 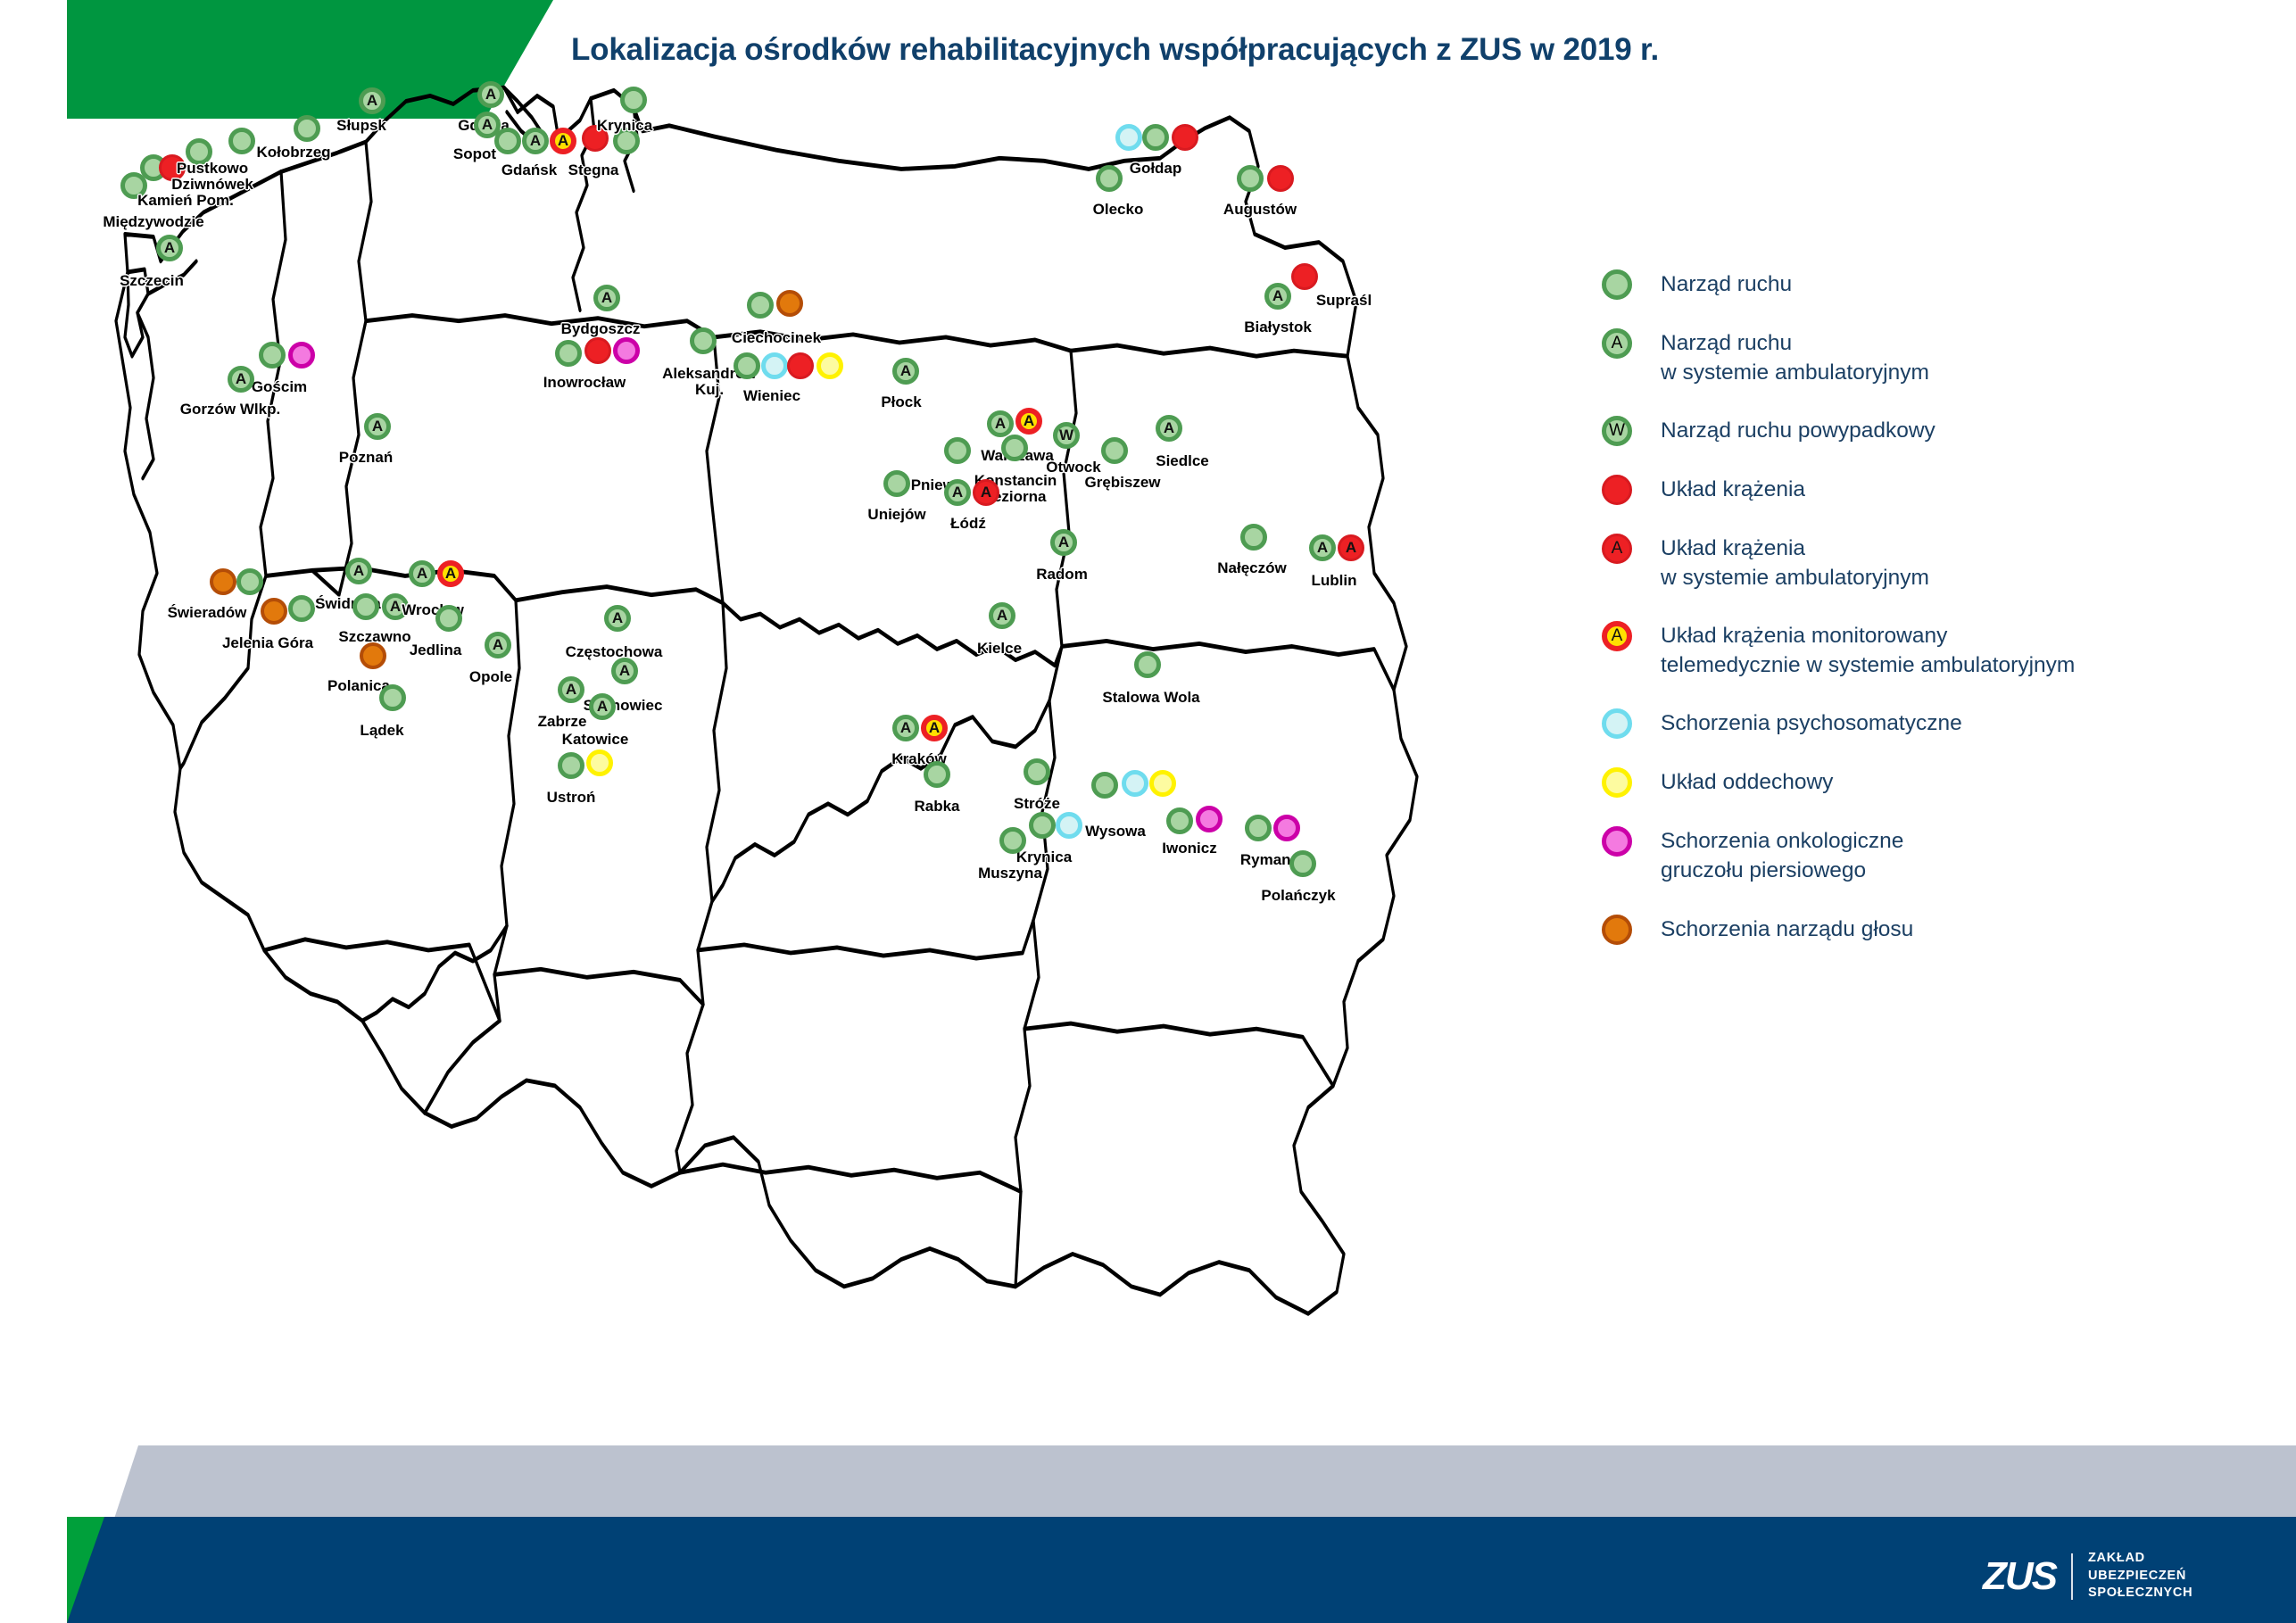 I want to click on map-marker-gołdap-1, so click(x=1156, y=137).